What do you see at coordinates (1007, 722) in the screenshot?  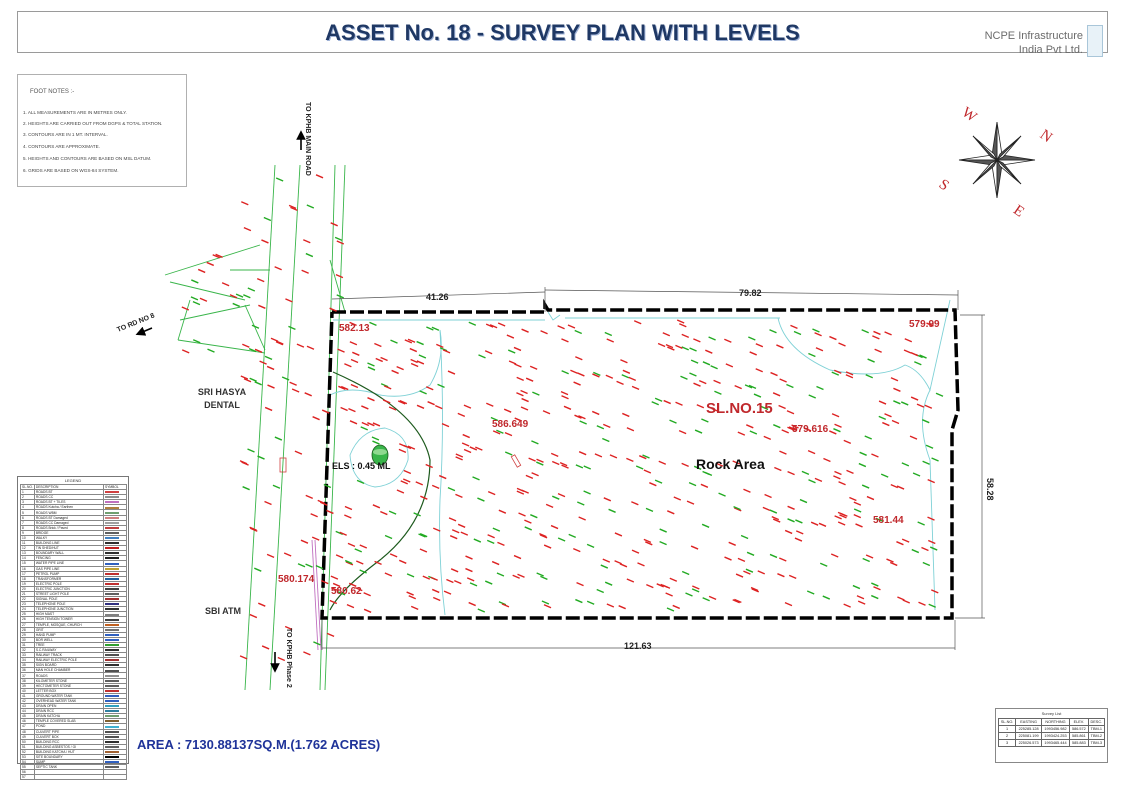 I see `coordinate-header-cell: SL.NO.` at bounding box center [1007, 722].